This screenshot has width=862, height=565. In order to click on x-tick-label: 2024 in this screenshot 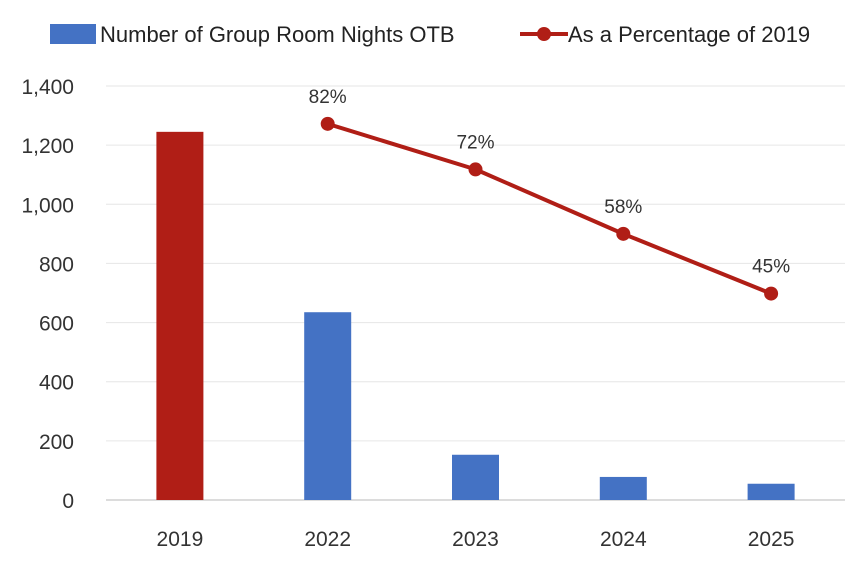, I will do `click(623, 539)`.